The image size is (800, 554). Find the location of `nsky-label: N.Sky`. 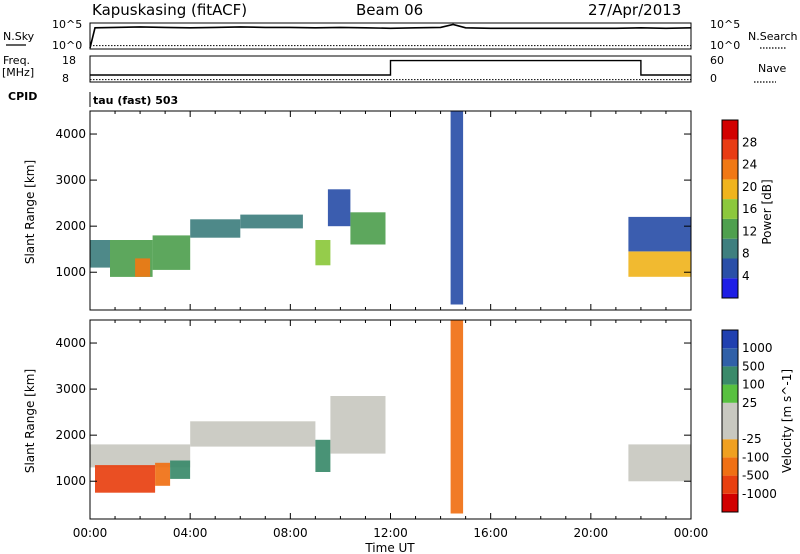

nsky-label: N.Sky is located at coordinates (19, 36).